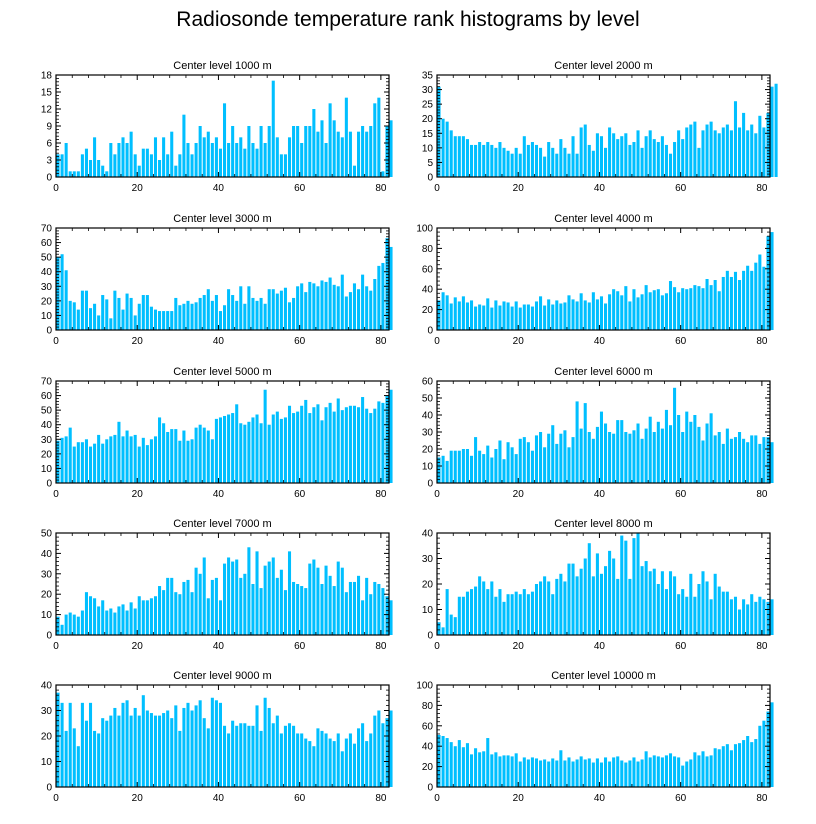  I want to click on y-tick-label: 40, so click(428, 747).